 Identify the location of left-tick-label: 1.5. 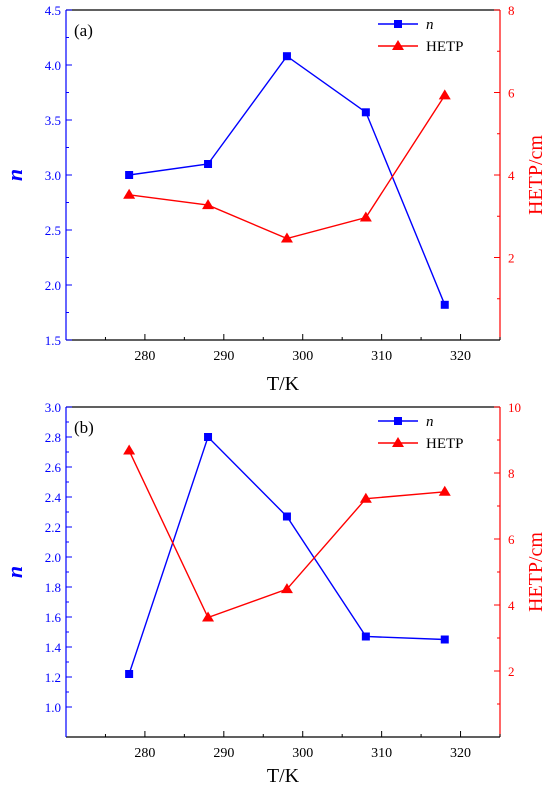
(53, 340).